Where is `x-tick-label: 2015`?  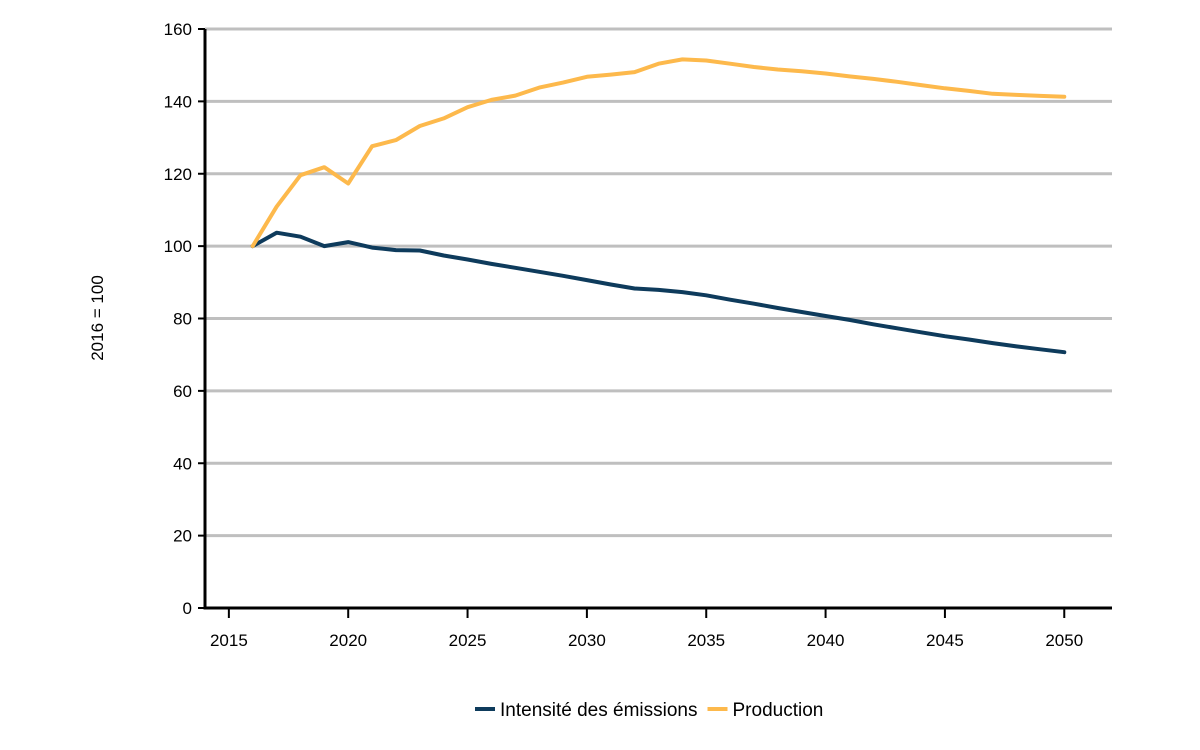 x-tick-label: 2015 is located at coordinates (229, 640).